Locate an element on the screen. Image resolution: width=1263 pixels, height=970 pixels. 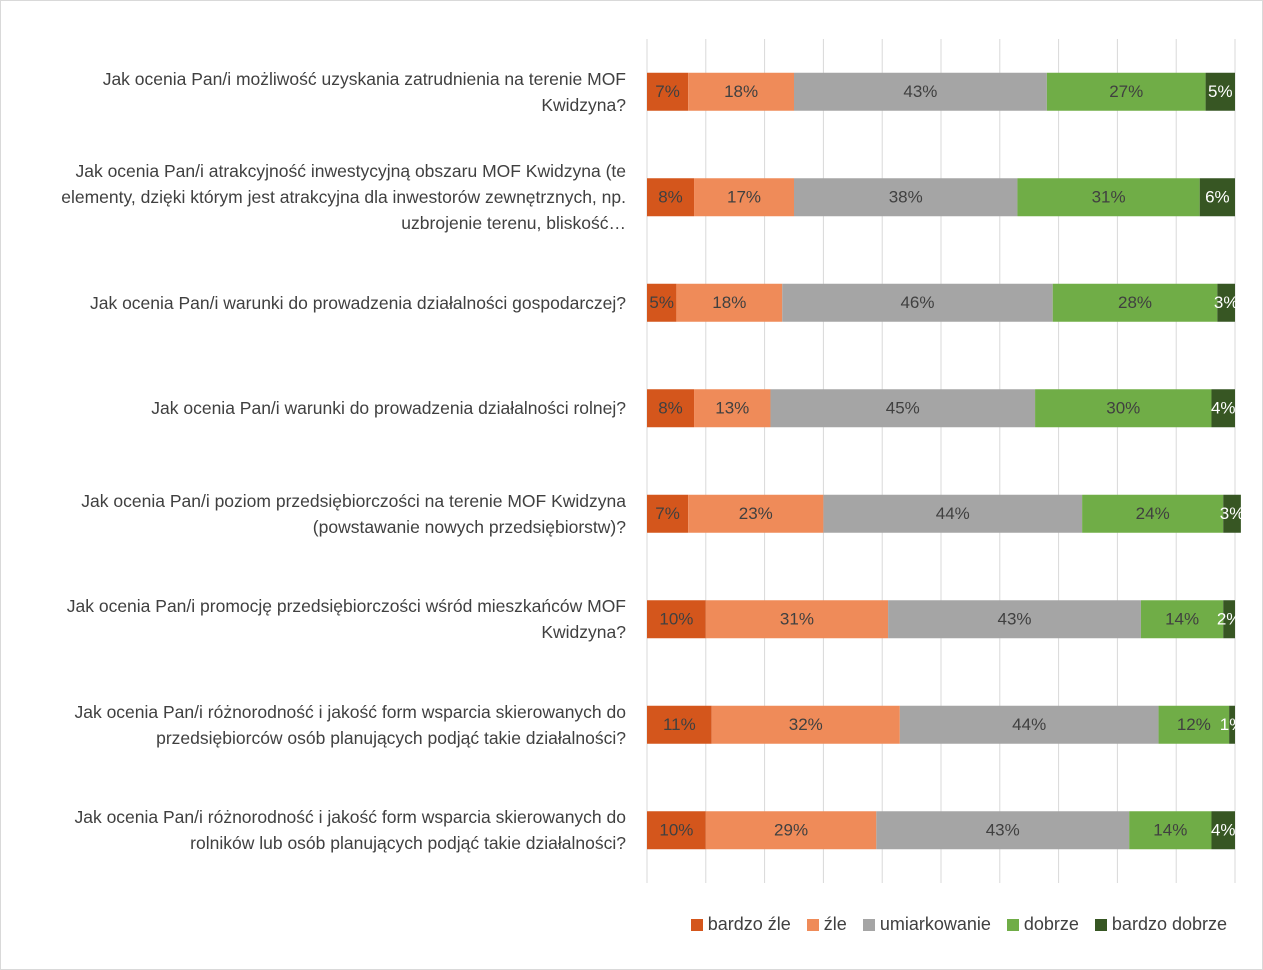
legend-label: bardzo źle is located at coordinates (749, 924).